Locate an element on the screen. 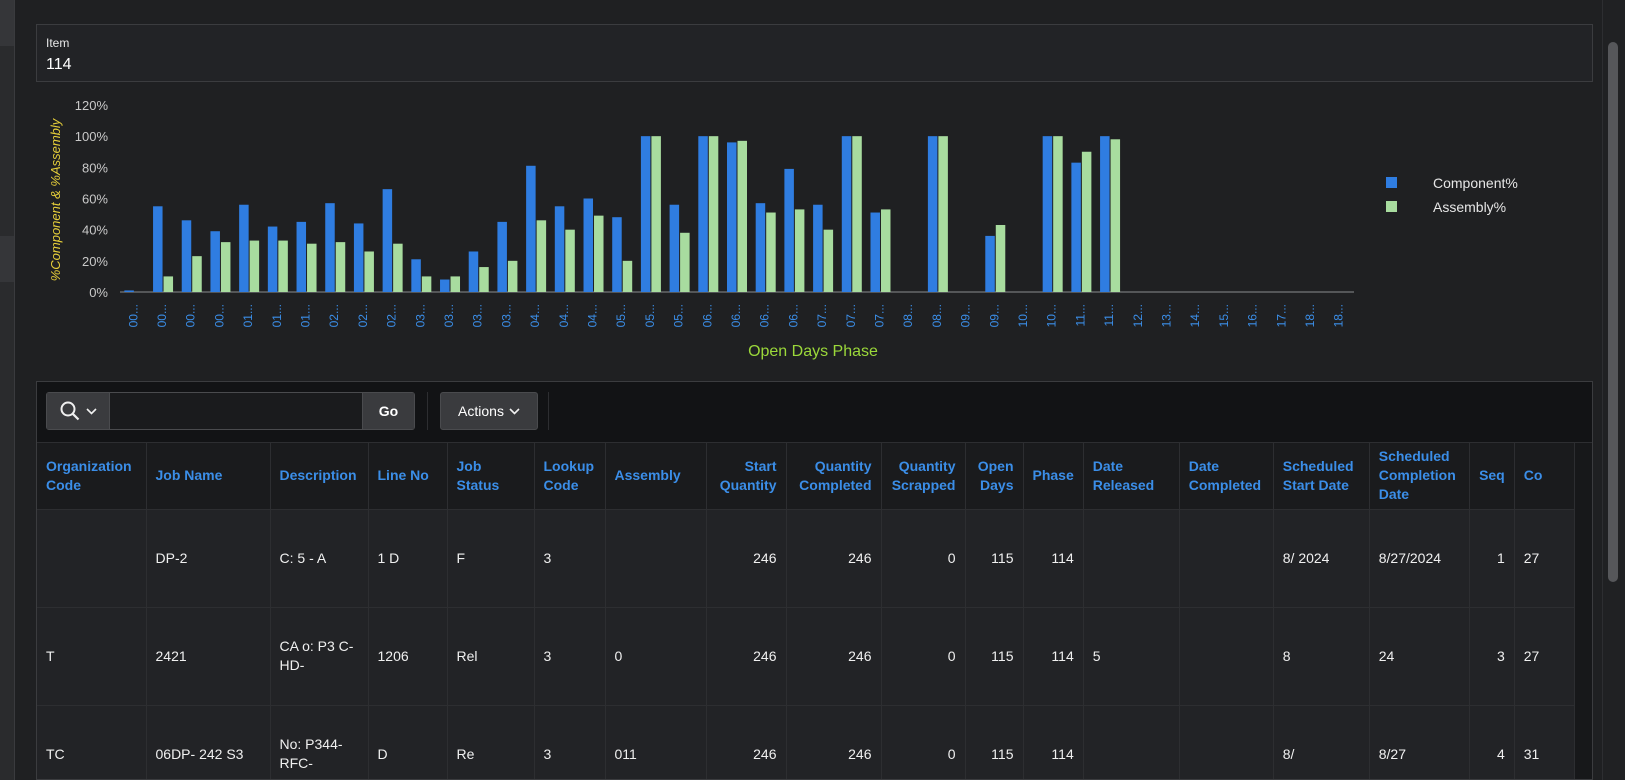  column-header: Lookup Code is located at coordinates (570, 476).